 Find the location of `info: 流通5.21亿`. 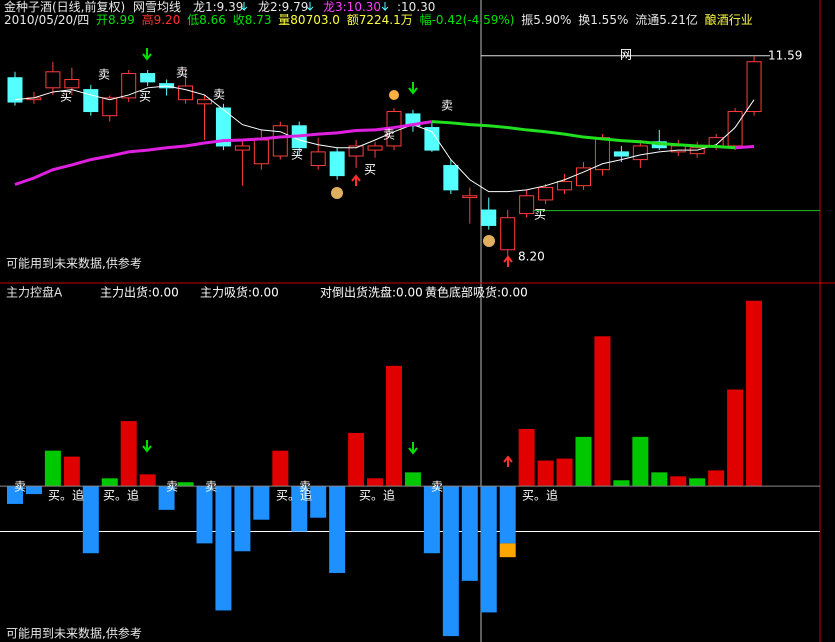

info: 流通5.21亿 is located at coordinates (666, 19).